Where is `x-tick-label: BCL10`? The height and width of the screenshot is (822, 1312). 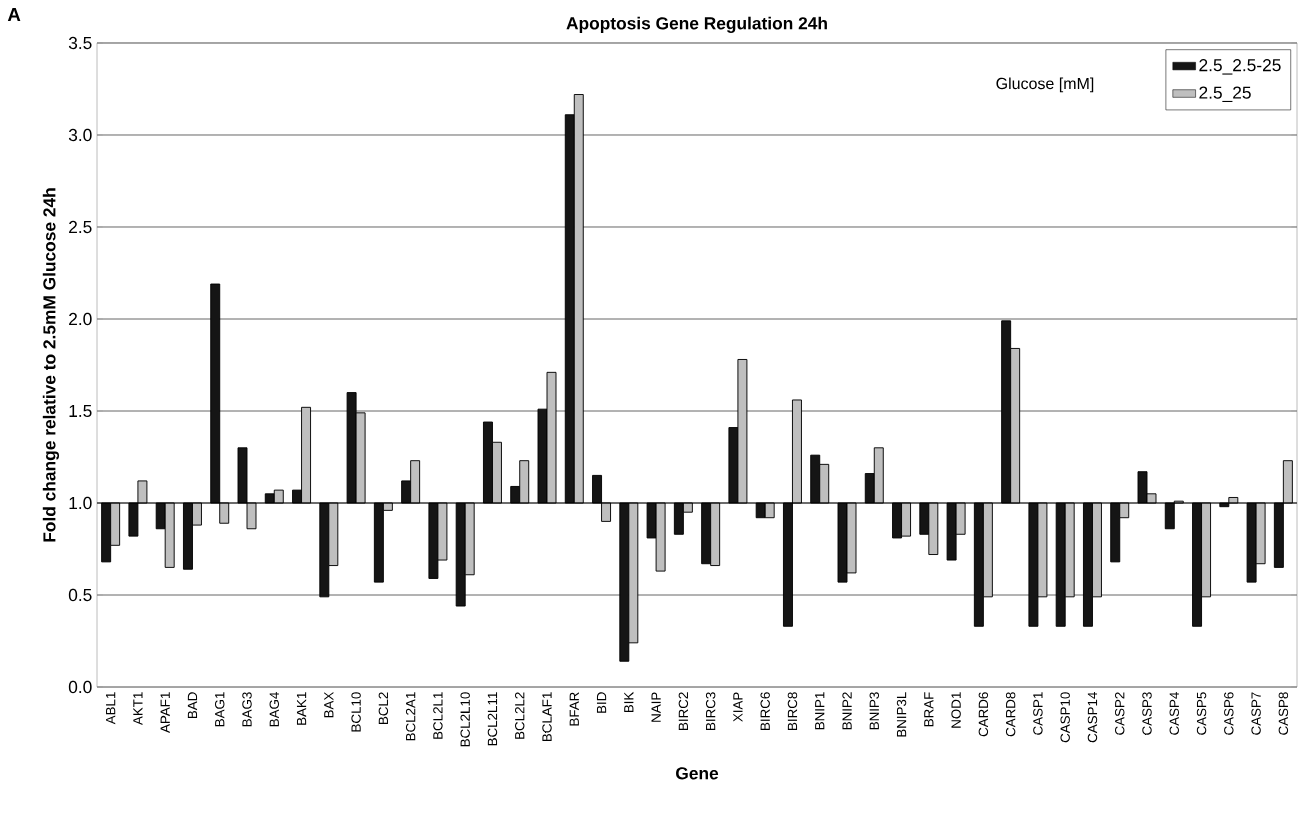
x-tick-label: BCL10 is located at coordinates (356, 712).